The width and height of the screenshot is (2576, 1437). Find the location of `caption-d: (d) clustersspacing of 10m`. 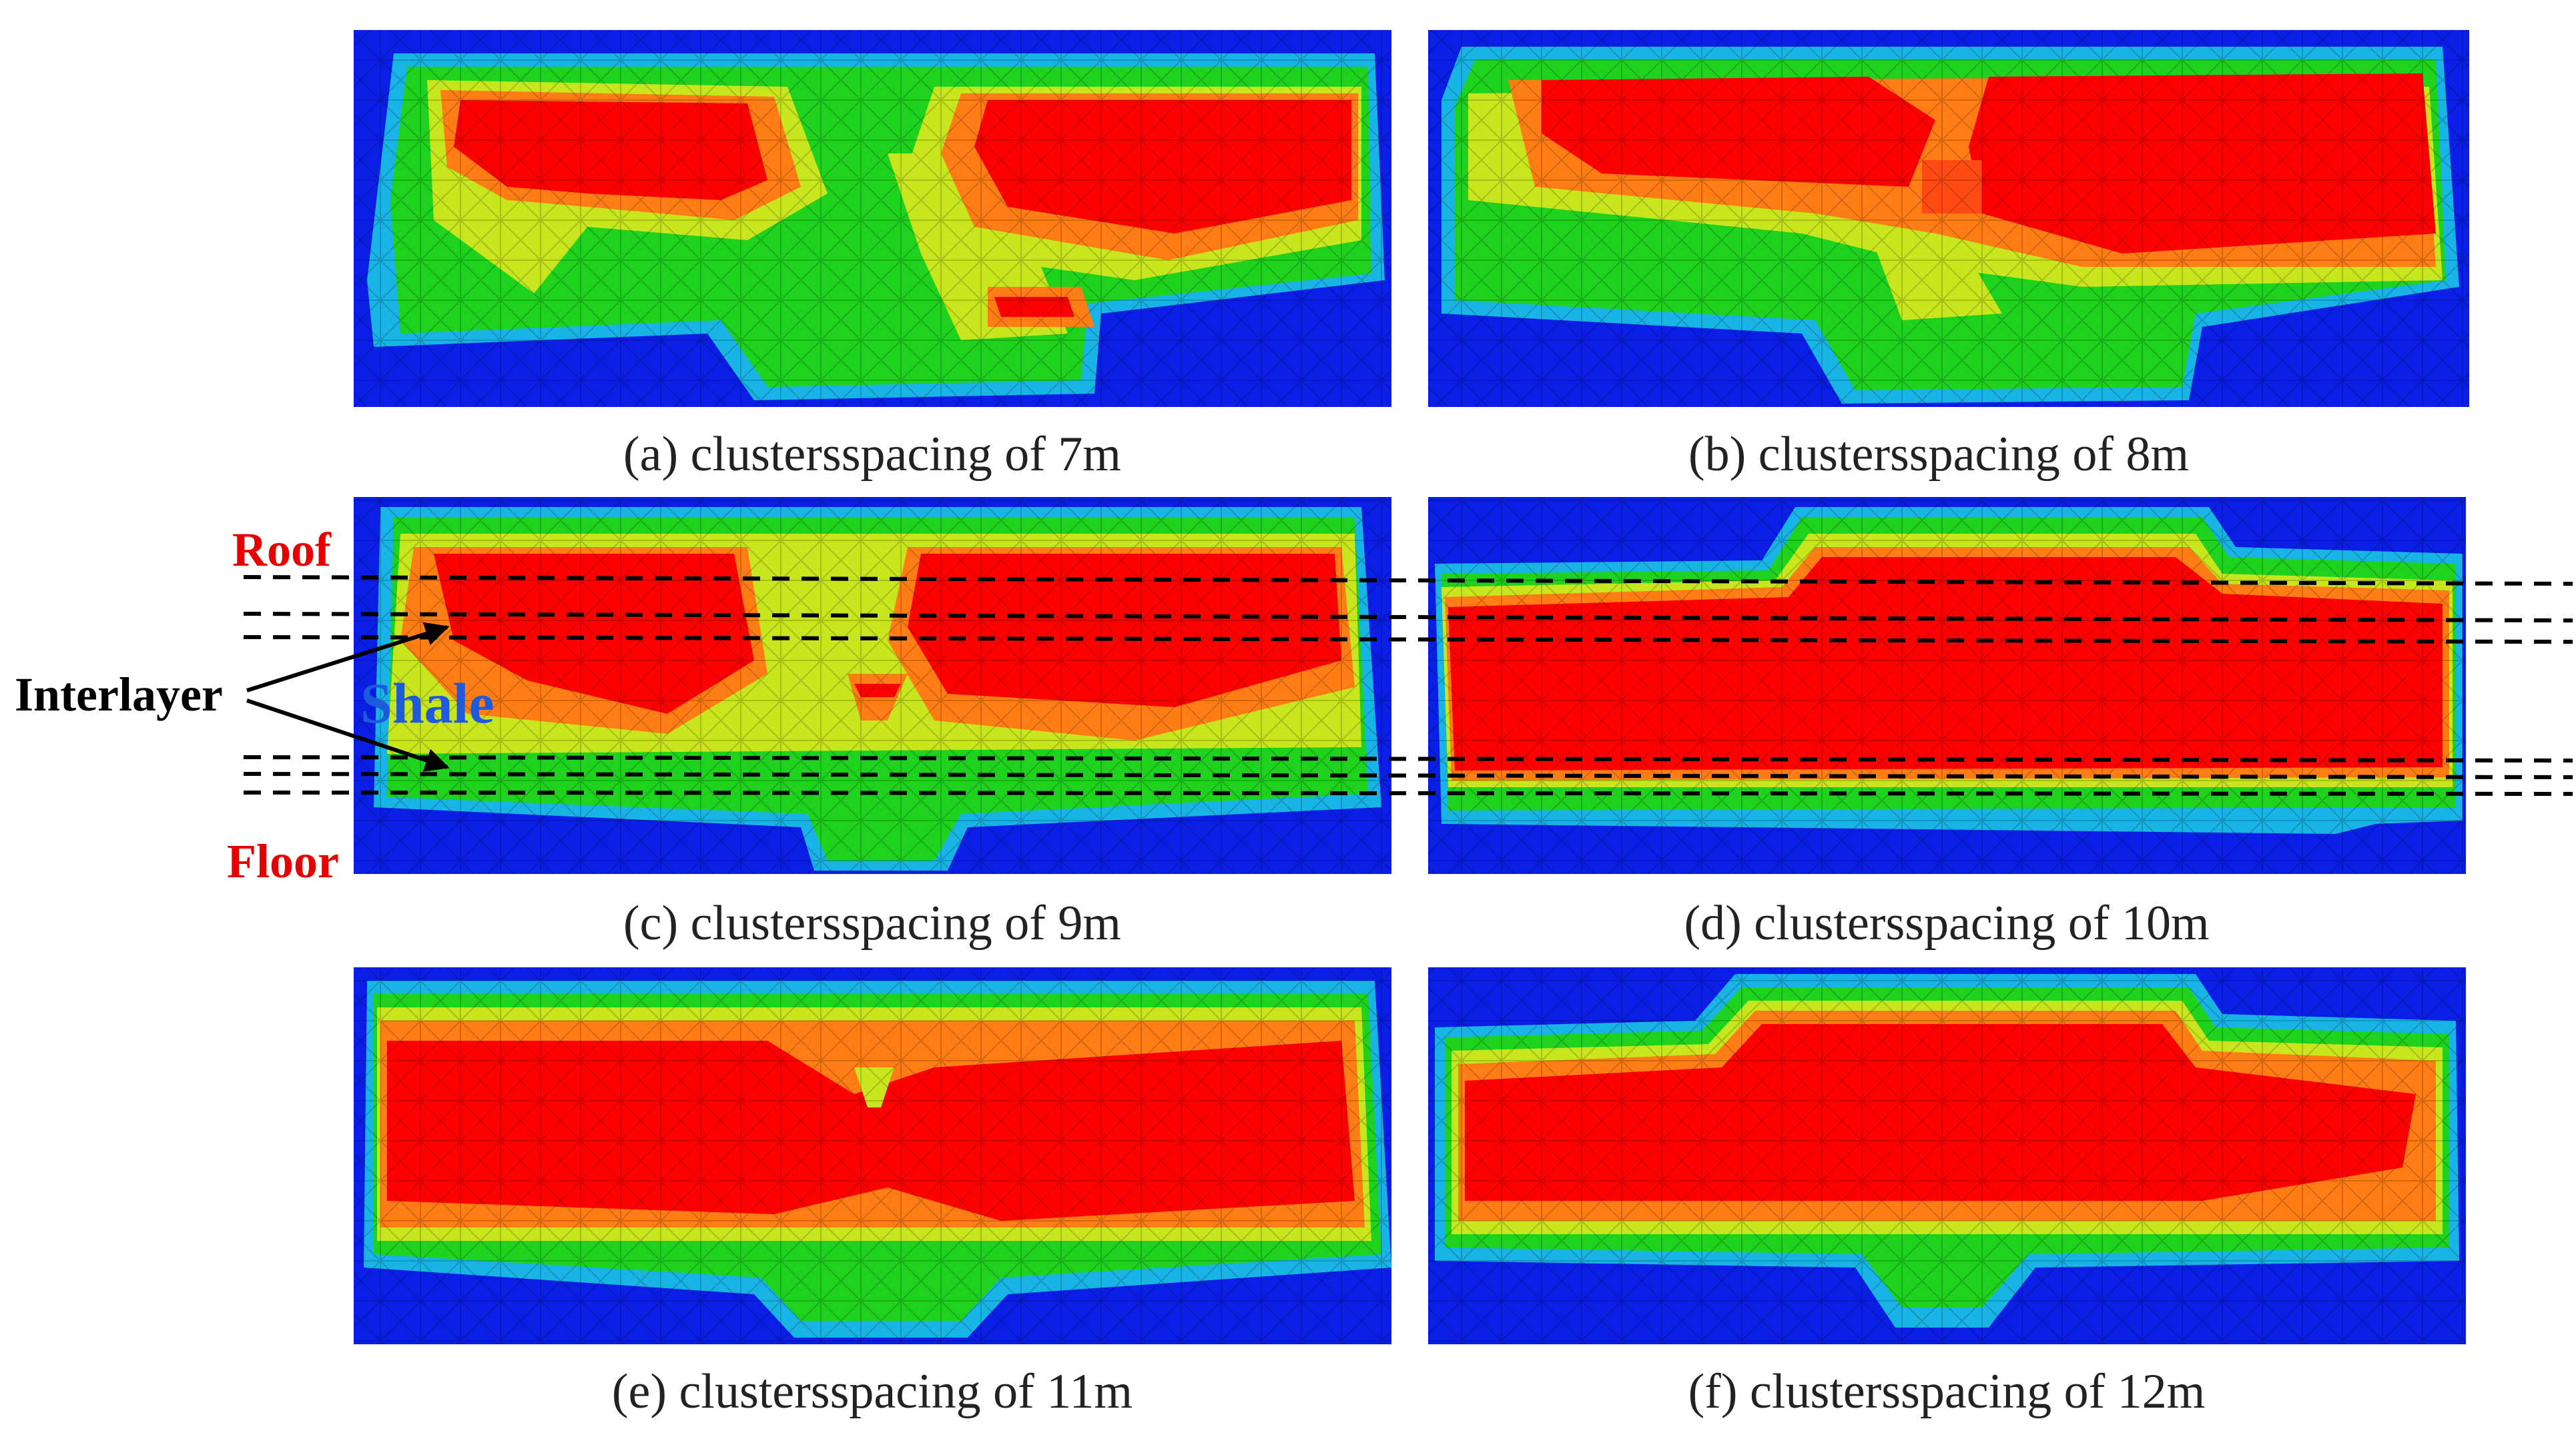

caption-d: (d) clustersspacing of 10m is located at coordinates (1946, 924).